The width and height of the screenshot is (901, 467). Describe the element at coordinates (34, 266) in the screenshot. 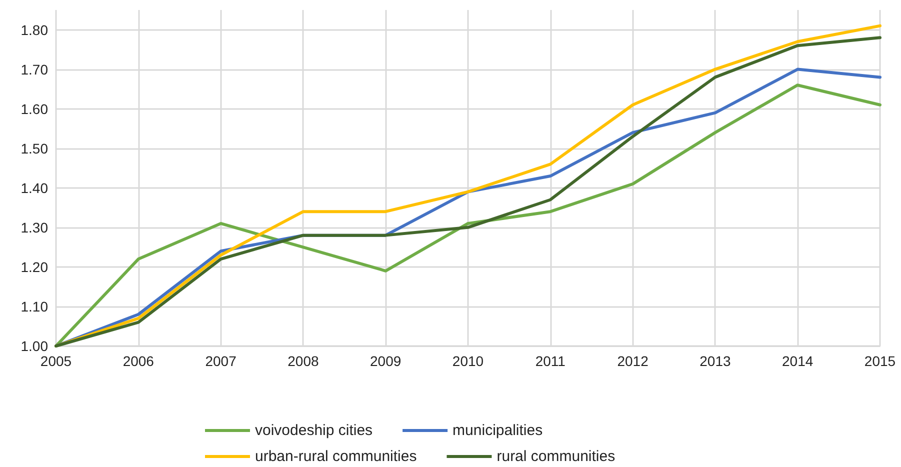

I see `y-tick-label: 1.20` at that location.